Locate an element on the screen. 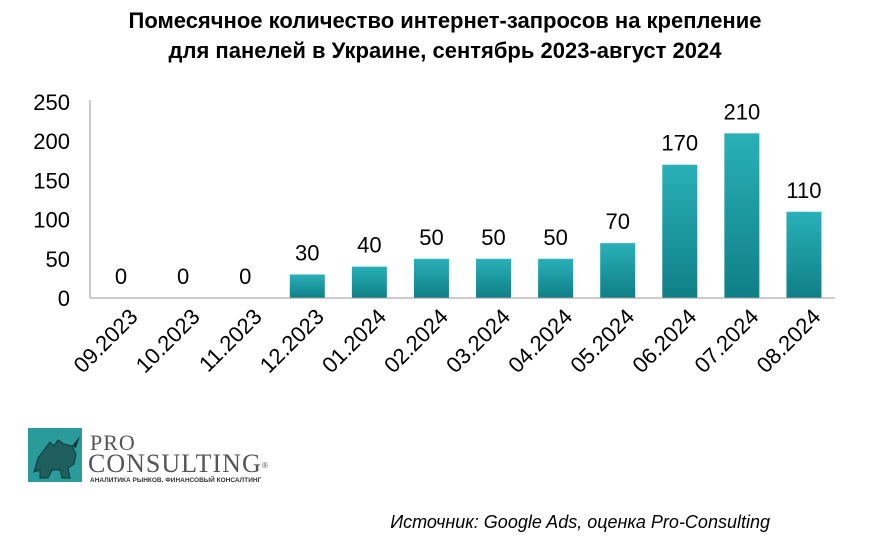 This screenshot has height=545, width=890. logo-tagline: АНАЛИТИКА РЫНКОВ. ФИНАНСОВЫЙ КОНСАЛТИНГ is located at coordinates (176, 479).